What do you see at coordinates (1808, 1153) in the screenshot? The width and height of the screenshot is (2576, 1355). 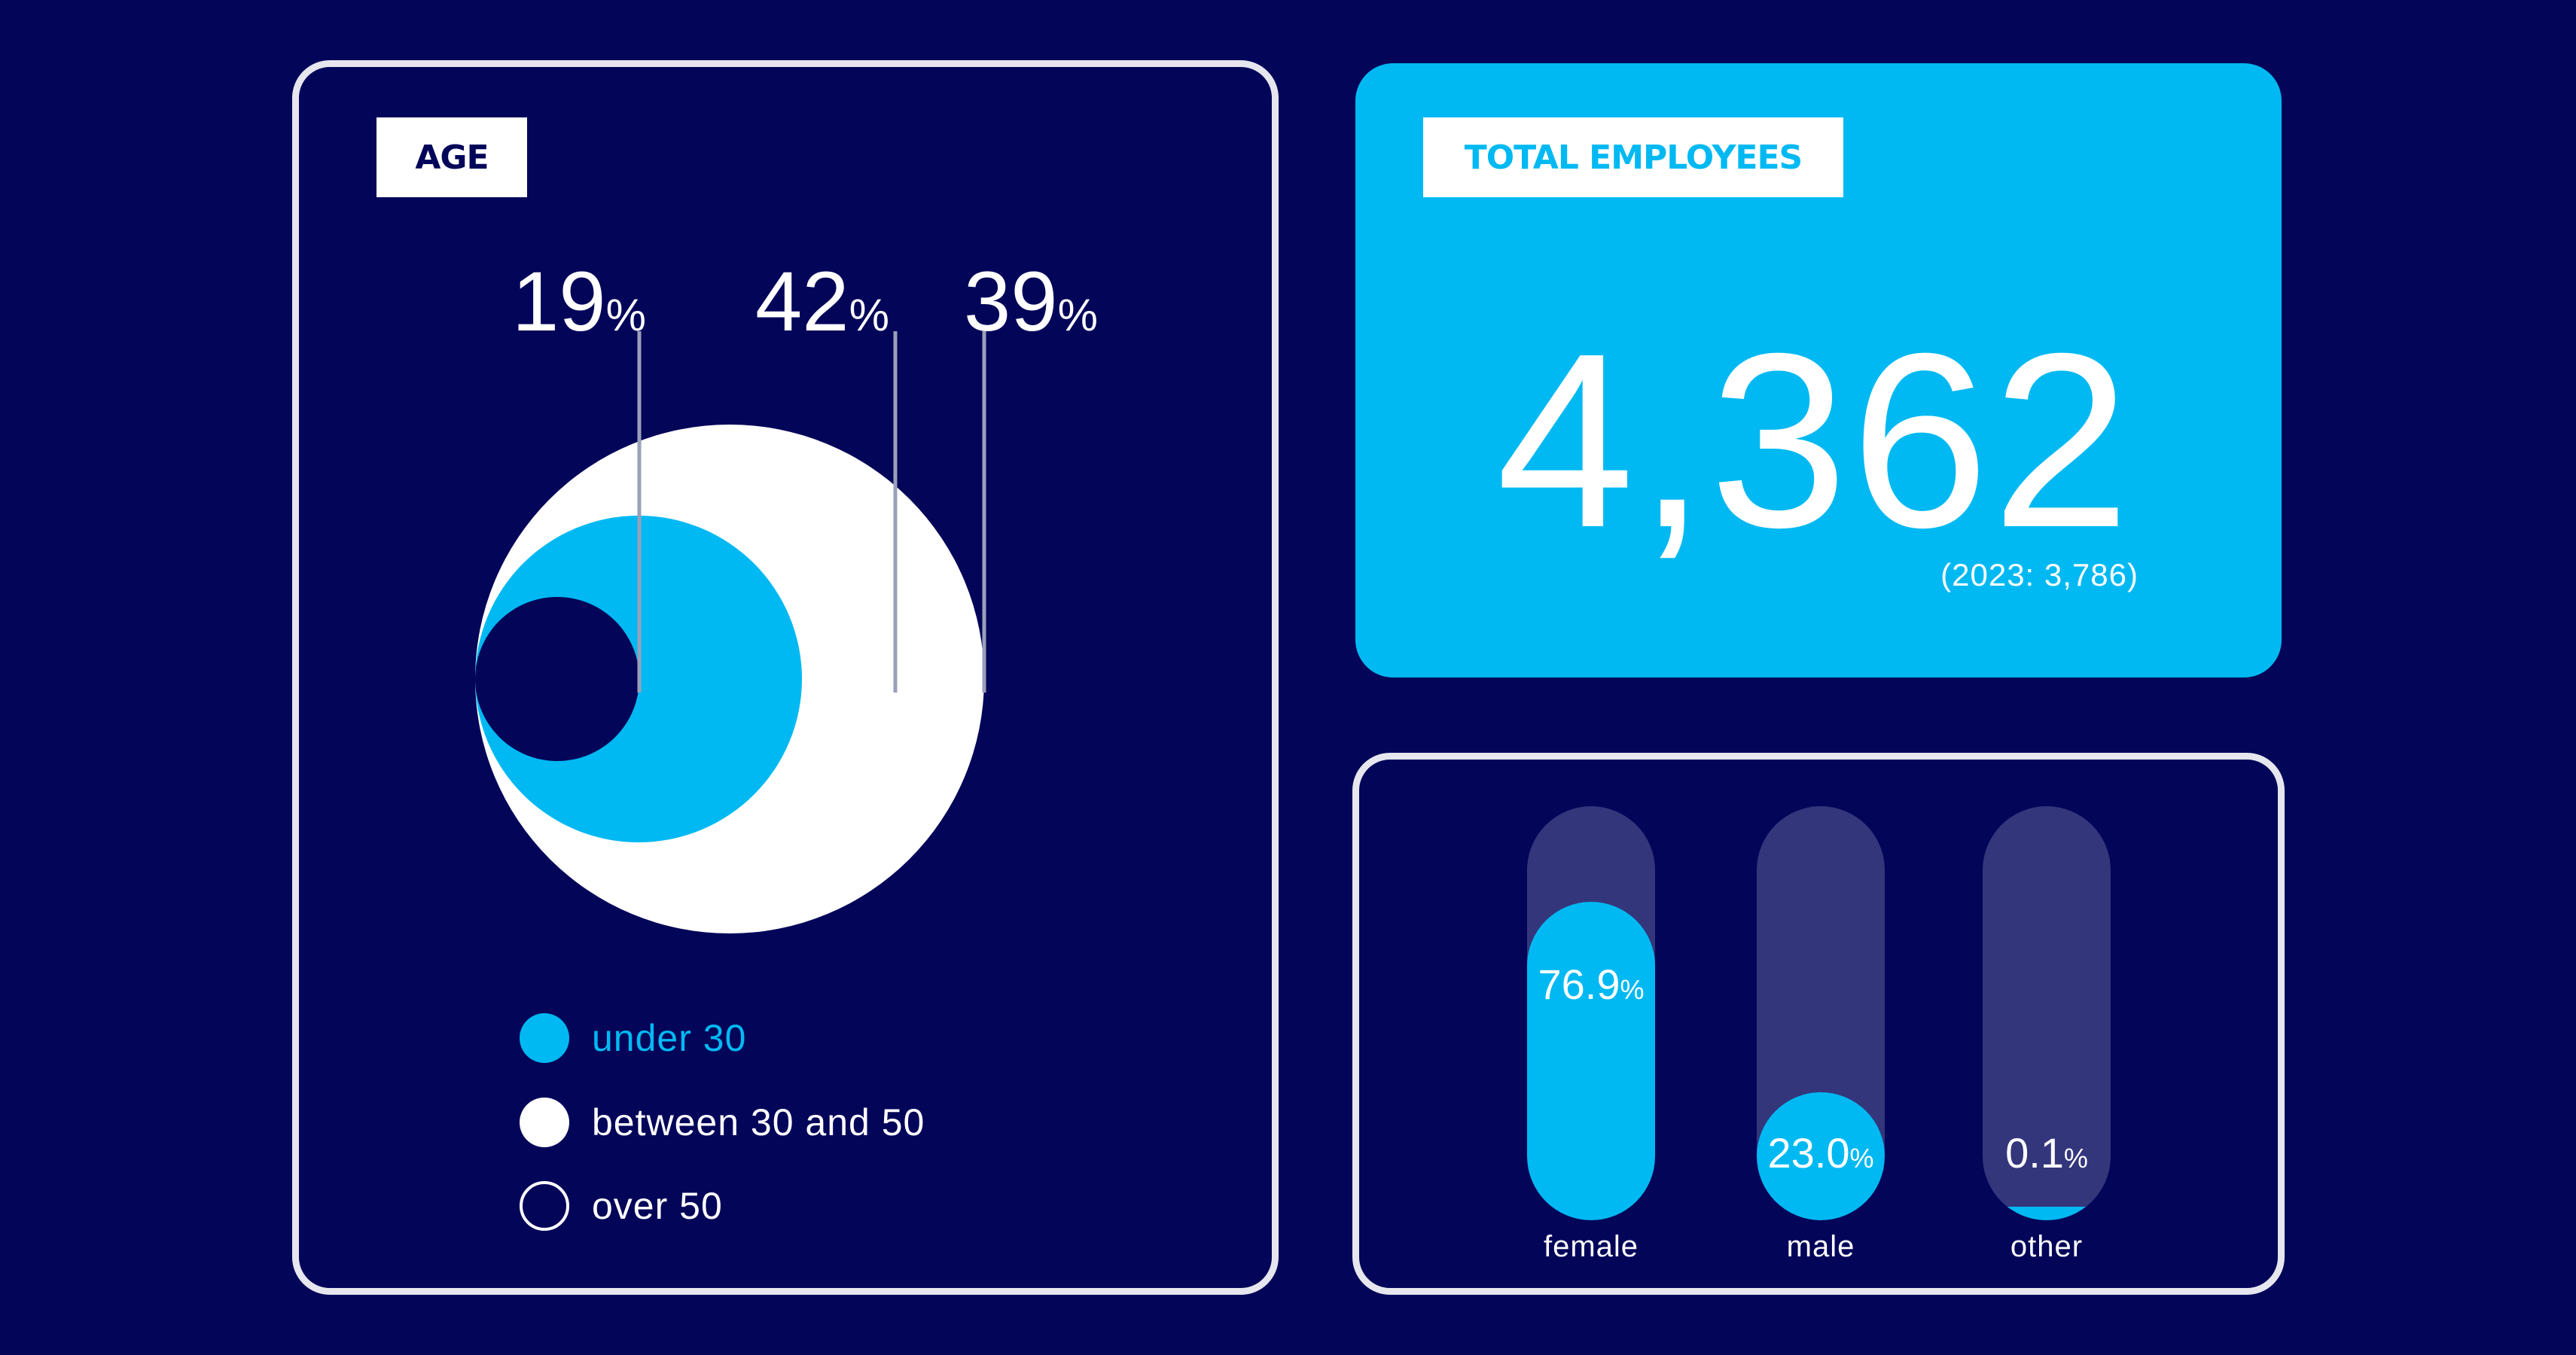 I see `bar-value-number: 23.0` at bounding box center [1808, 1153].